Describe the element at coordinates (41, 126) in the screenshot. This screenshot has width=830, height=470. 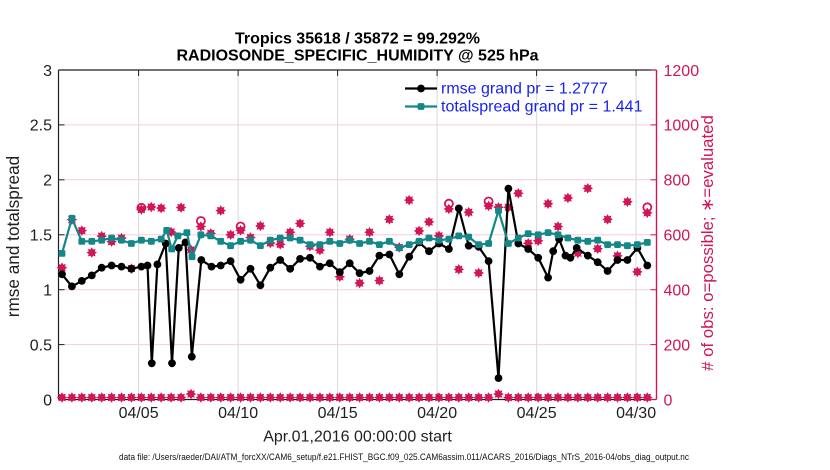
I see `svg-text: 2.5` at that location.